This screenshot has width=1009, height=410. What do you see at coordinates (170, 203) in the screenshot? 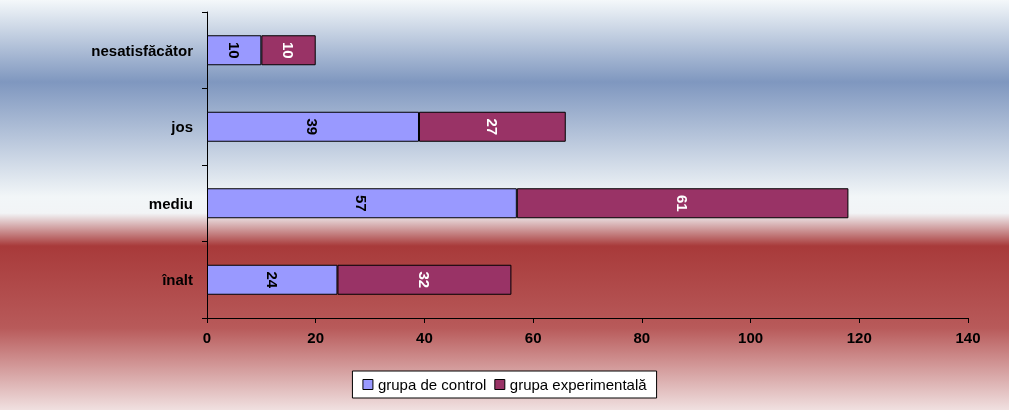
I see `y-tick-label: mediu` at bounding box center [170, 203].